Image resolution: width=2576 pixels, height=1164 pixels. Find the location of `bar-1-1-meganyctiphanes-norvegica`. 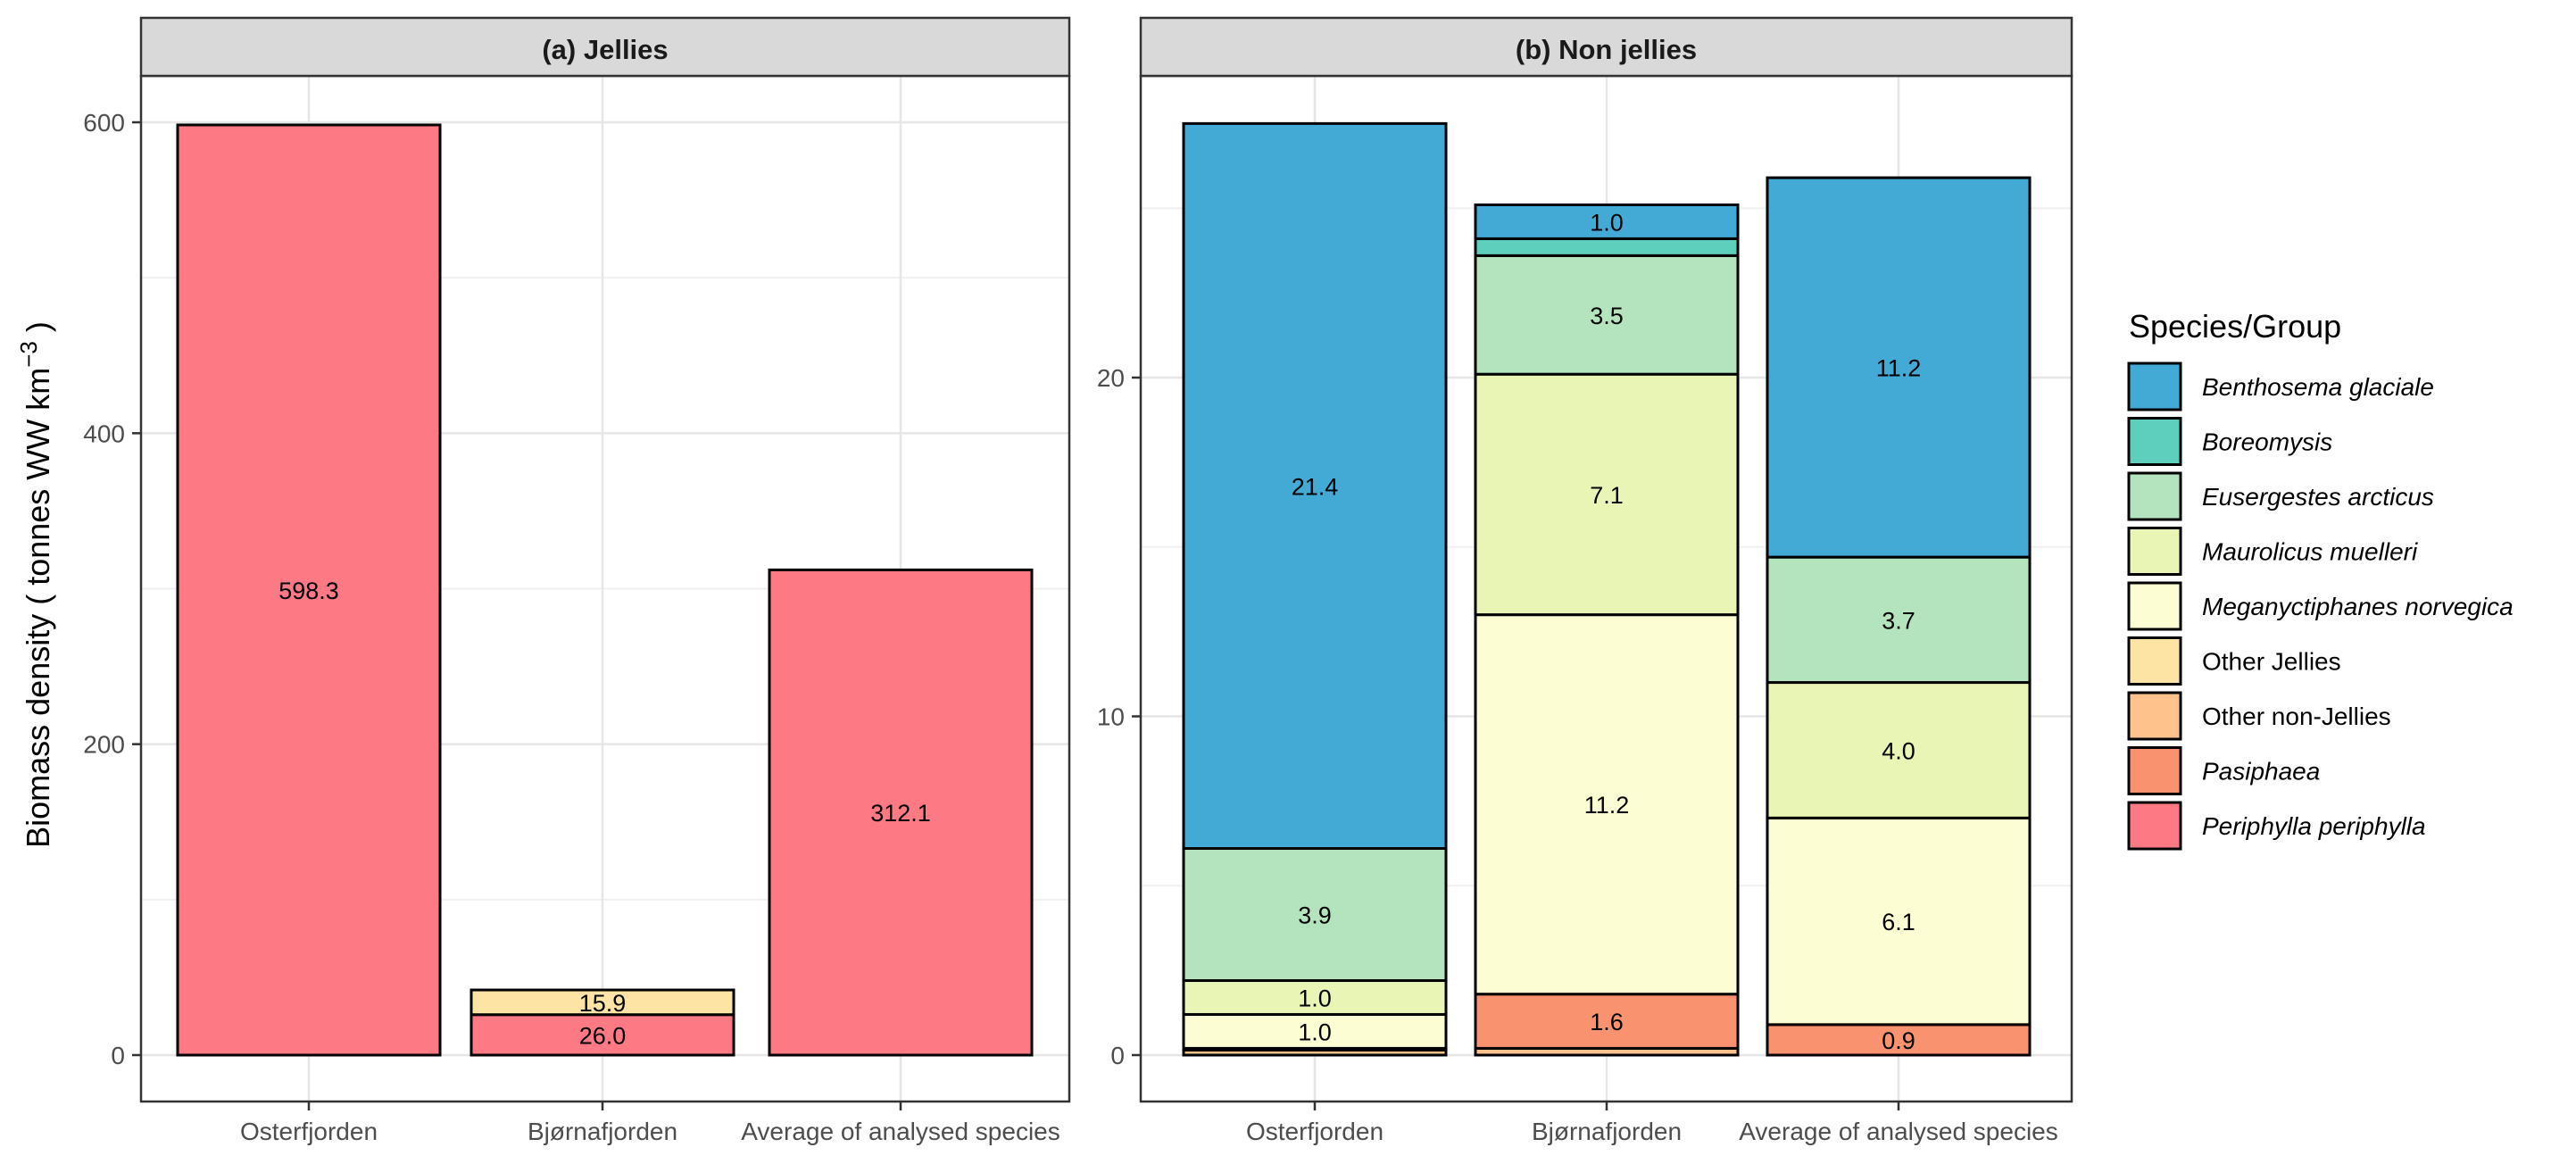

bar-1-1-meganyctiphanes-norvegica is located at coordinates (1607, 804).